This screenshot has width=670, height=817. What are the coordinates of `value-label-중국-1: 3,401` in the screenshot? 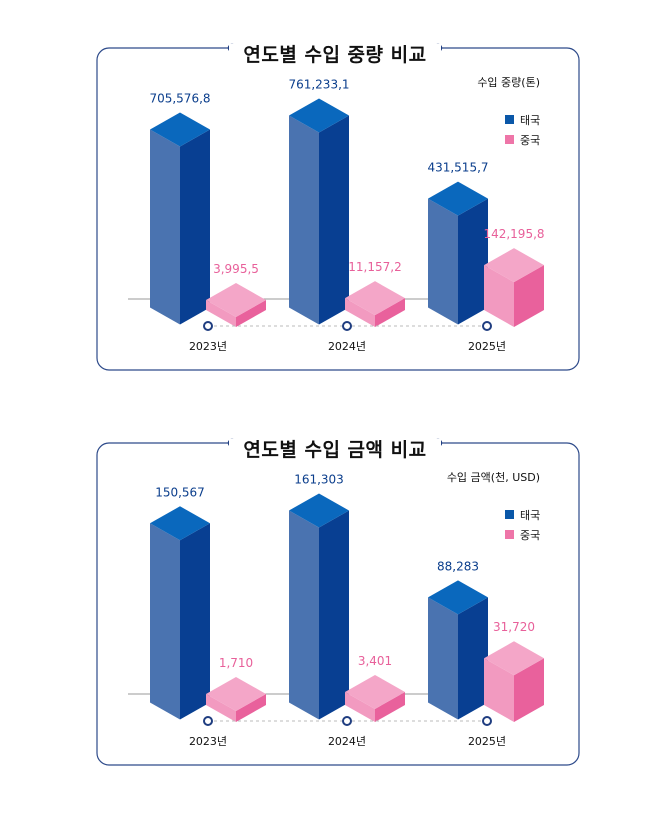 It's located at (375, 661).